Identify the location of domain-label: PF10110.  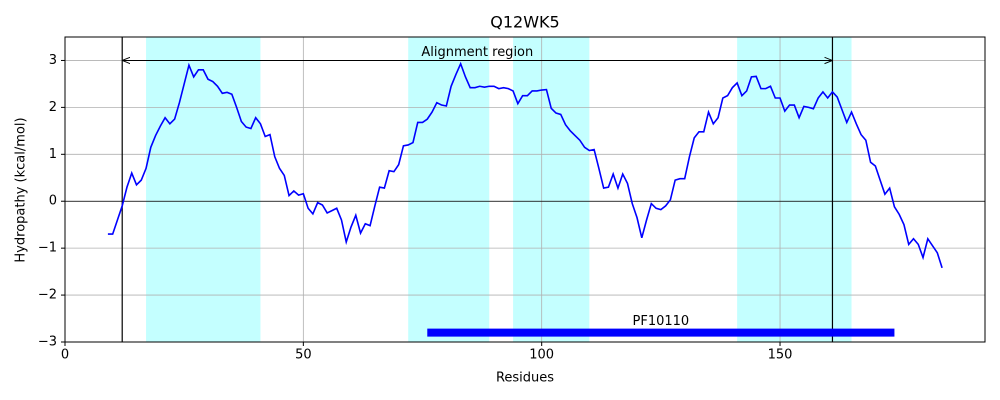
(661, 321).